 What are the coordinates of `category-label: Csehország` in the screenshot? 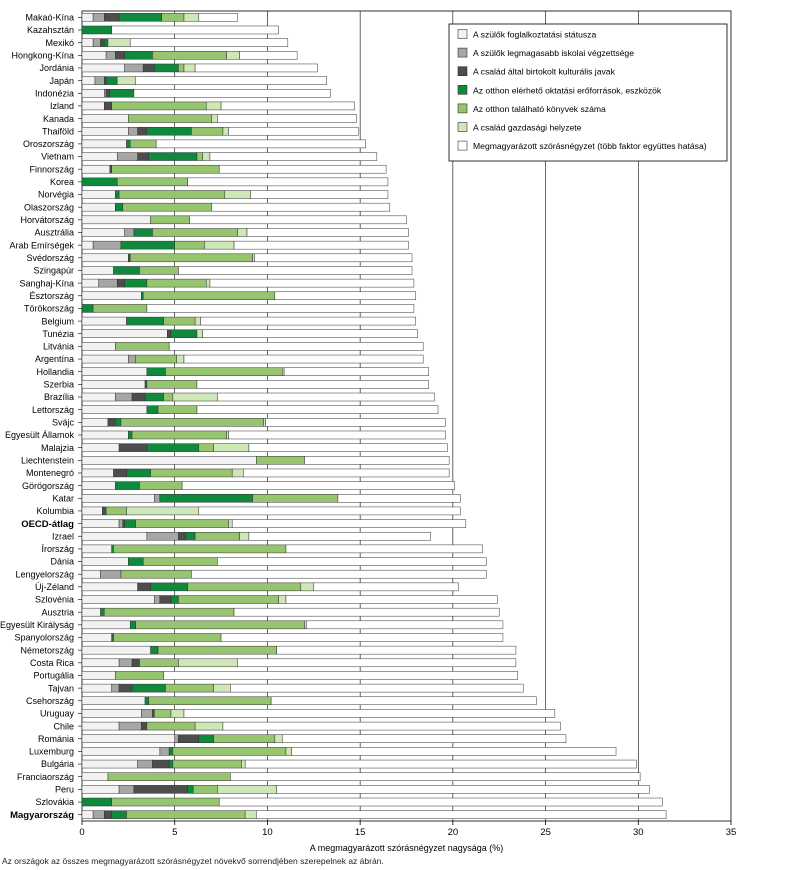 It's located at (50, 701).